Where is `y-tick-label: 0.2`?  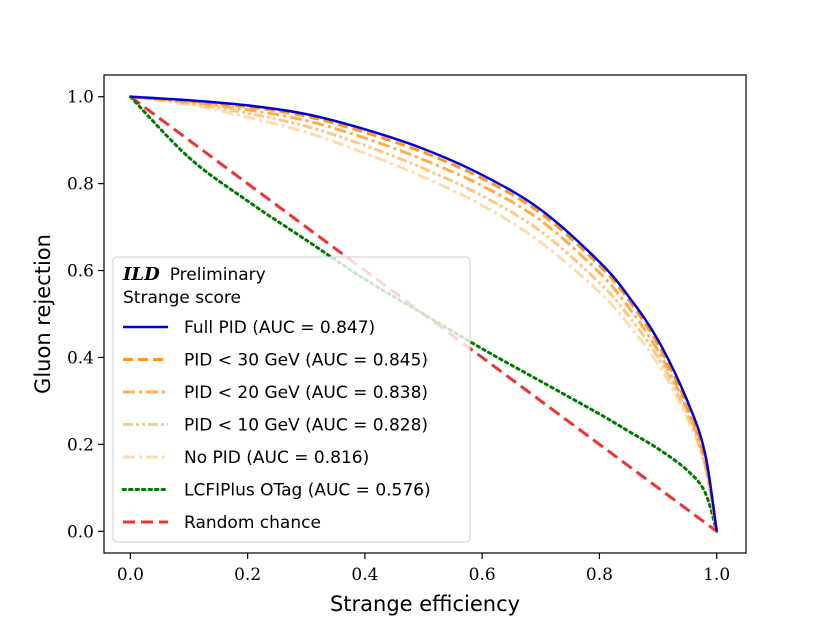 y-tick-label: 0.2 is located at coordinates (80, 445).